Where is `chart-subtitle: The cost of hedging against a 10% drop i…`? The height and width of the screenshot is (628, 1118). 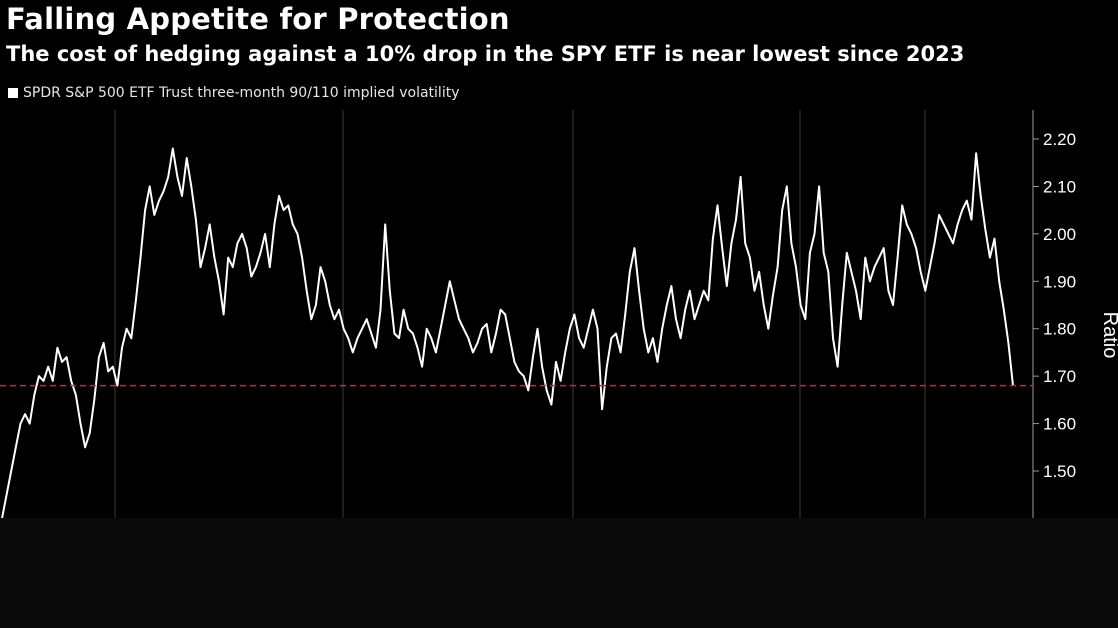 chart-subtitle: The cost of hedging against a 10% drop i… is located at coordinates (485, 54).